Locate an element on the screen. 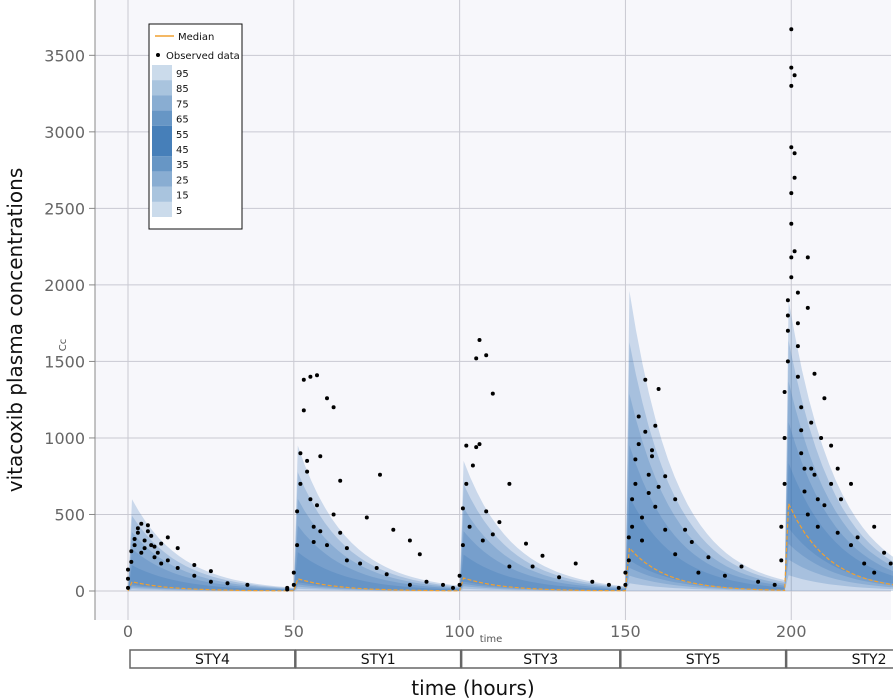 The height and width of the screenshot is (700, 893). y-tick-label: 0 is located at coordinates (80, 591).